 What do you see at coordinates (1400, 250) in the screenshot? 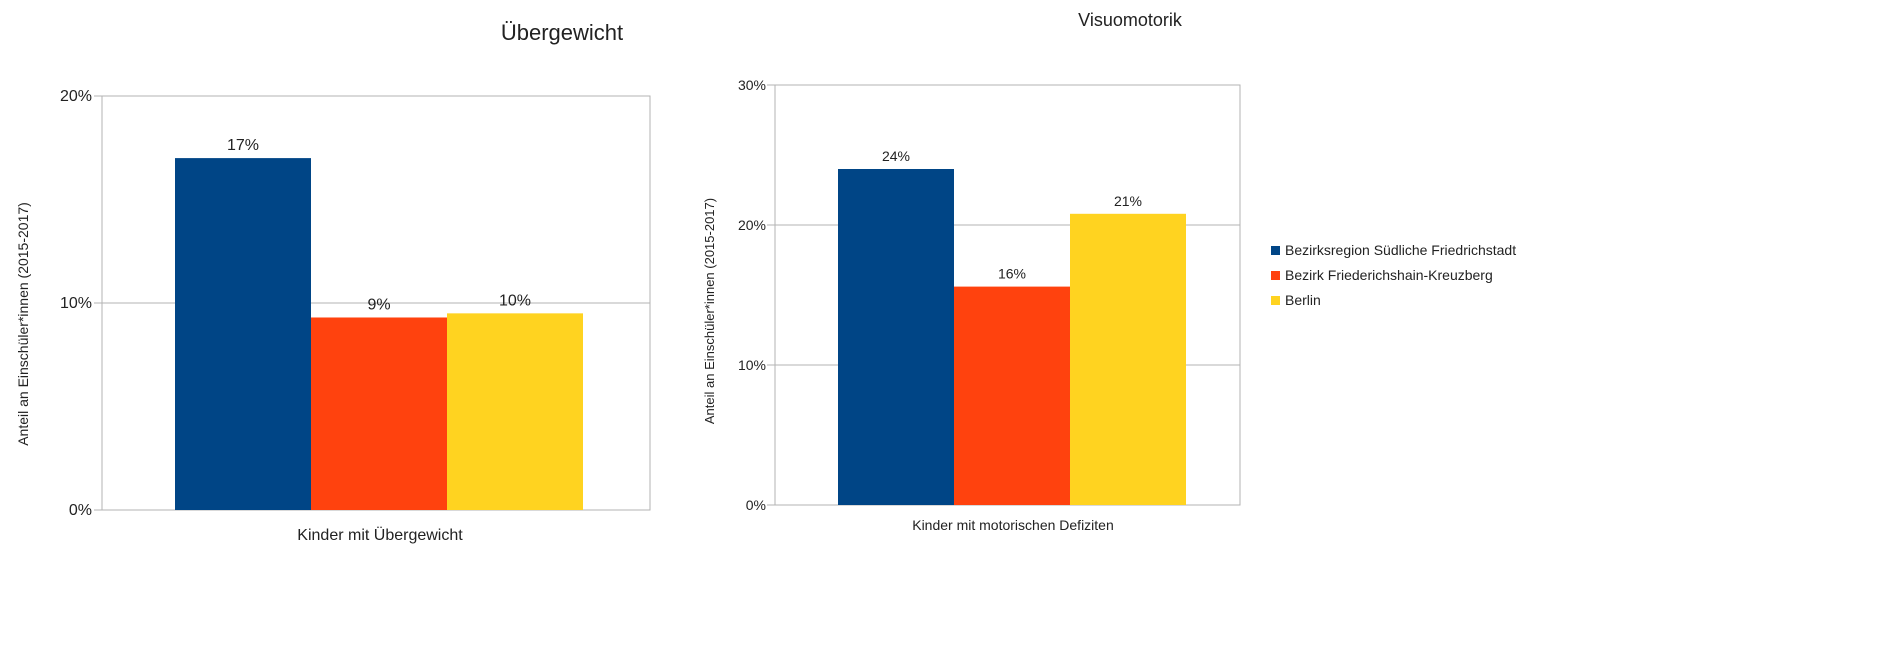
I see `legend-label: Bezirksregion Südliche Friedrichstadt` at bounding box center [1400, 250].